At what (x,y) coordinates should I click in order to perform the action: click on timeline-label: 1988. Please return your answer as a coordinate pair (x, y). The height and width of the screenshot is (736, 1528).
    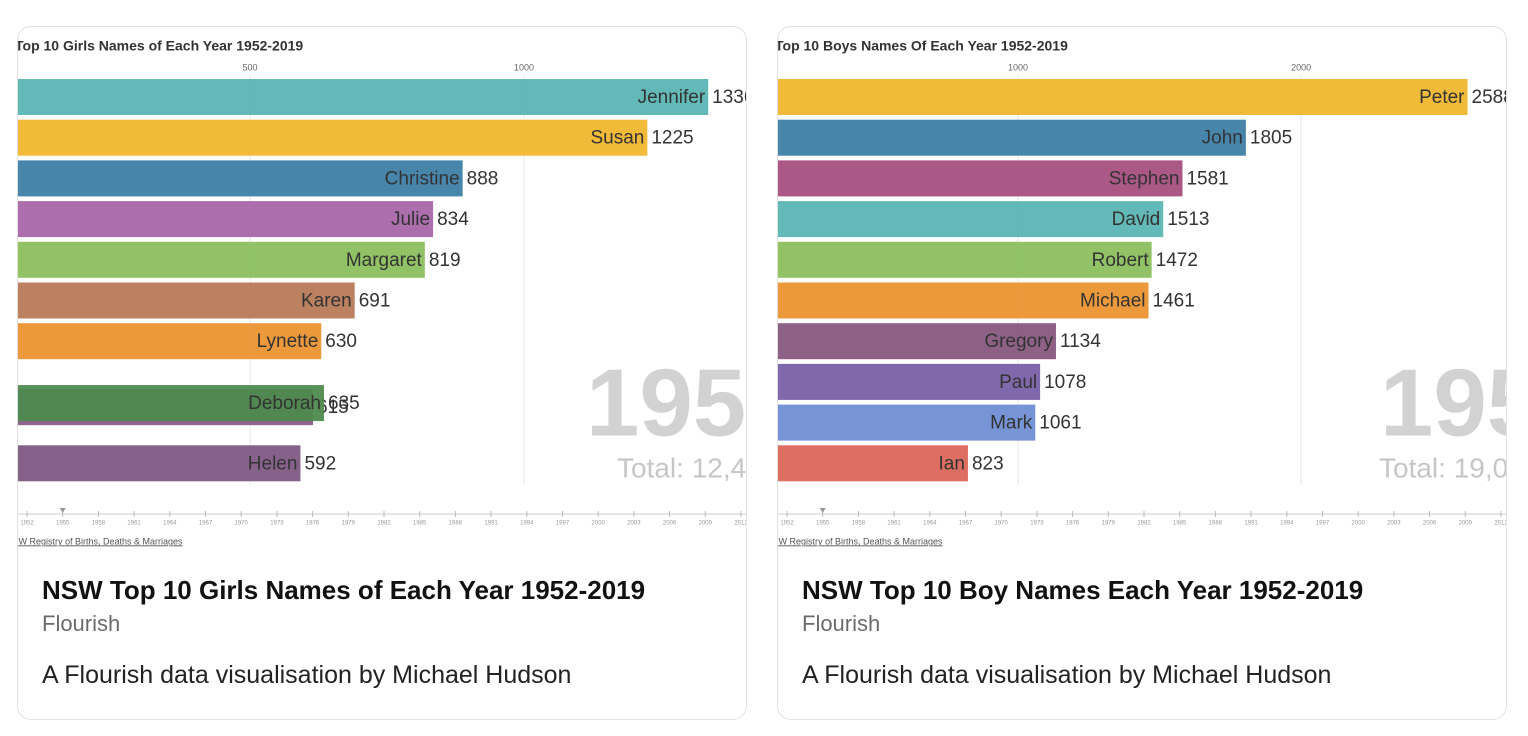
    Looking at the image, I should click on (1216, 524).